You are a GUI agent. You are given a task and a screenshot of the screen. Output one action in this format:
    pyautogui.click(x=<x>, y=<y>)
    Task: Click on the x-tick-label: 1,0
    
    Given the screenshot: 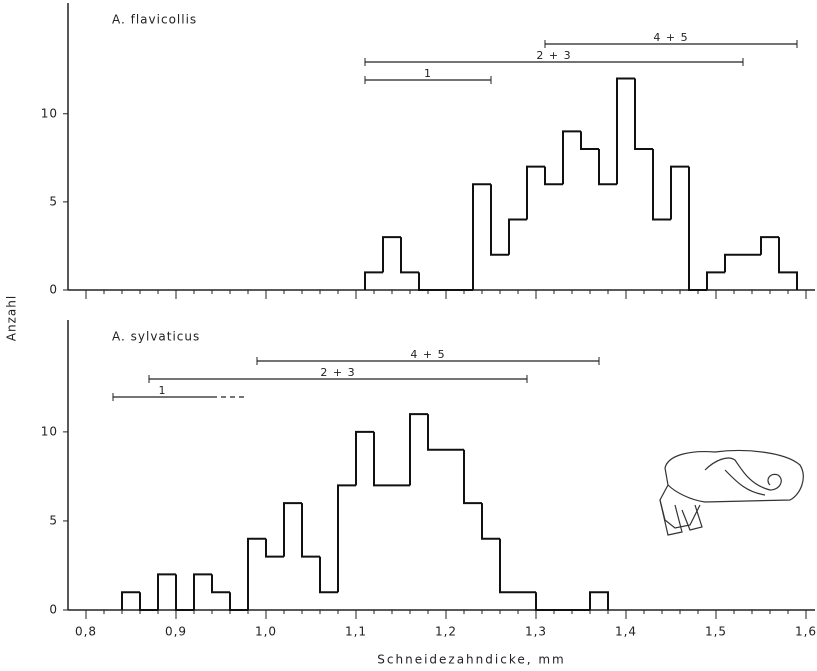 What is the action you would take?
    pyautogui.click(x=266, y=632)
    